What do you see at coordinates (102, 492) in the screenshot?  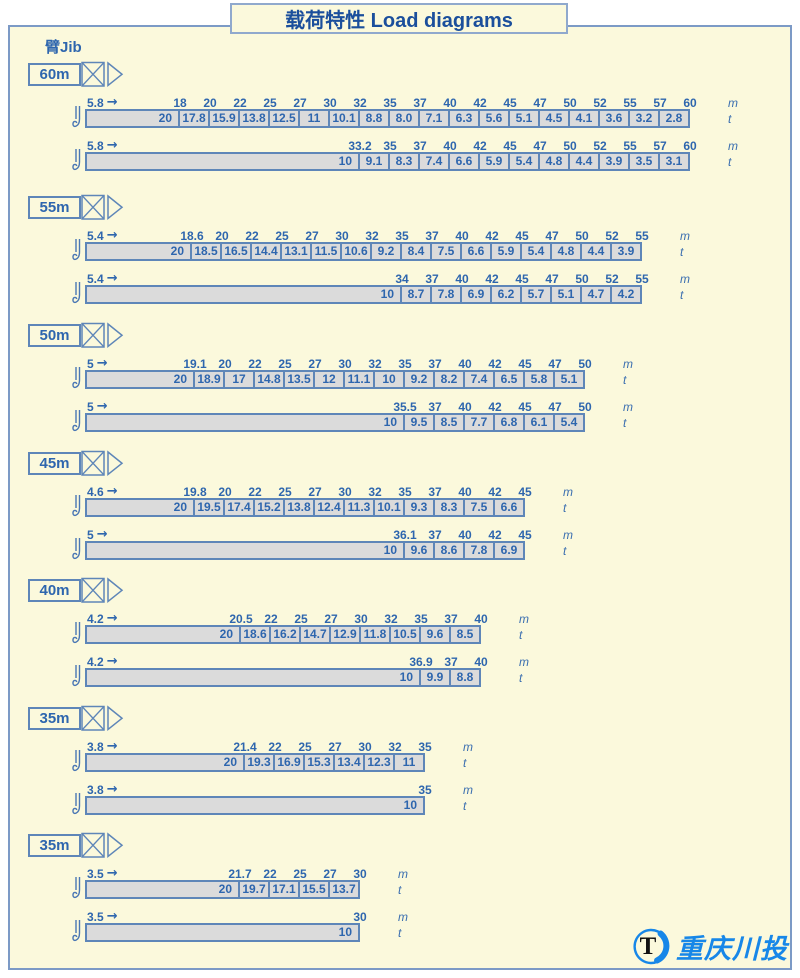 I see `min-radius: 4.6 →` at bounding box center [102, 492].